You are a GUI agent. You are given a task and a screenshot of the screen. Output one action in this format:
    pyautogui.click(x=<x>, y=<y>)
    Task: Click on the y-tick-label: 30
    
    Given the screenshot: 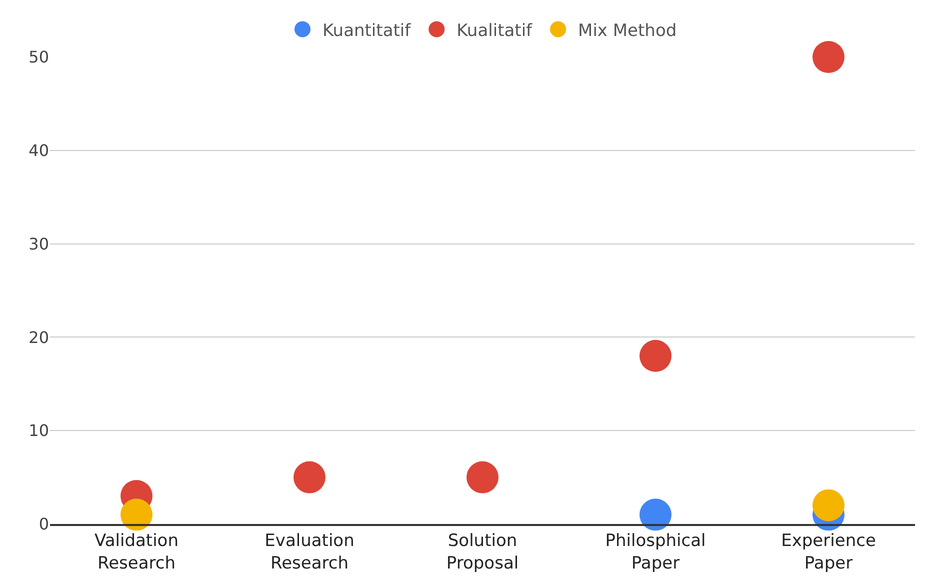 What is the action you would take?
    pyautogui.click(x=38, y=244)
    